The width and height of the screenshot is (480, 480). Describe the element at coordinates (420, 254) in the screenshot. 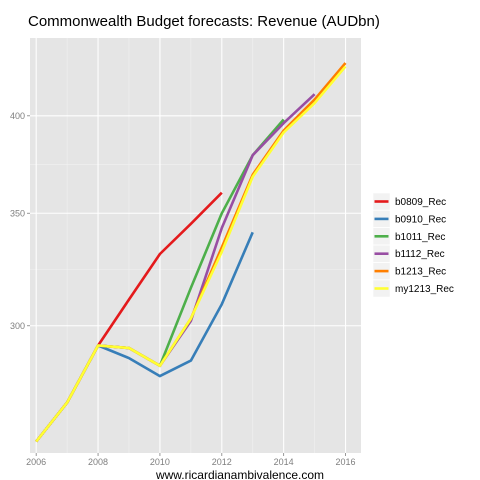

I see `legend-label: b1112_Rec` at that location.